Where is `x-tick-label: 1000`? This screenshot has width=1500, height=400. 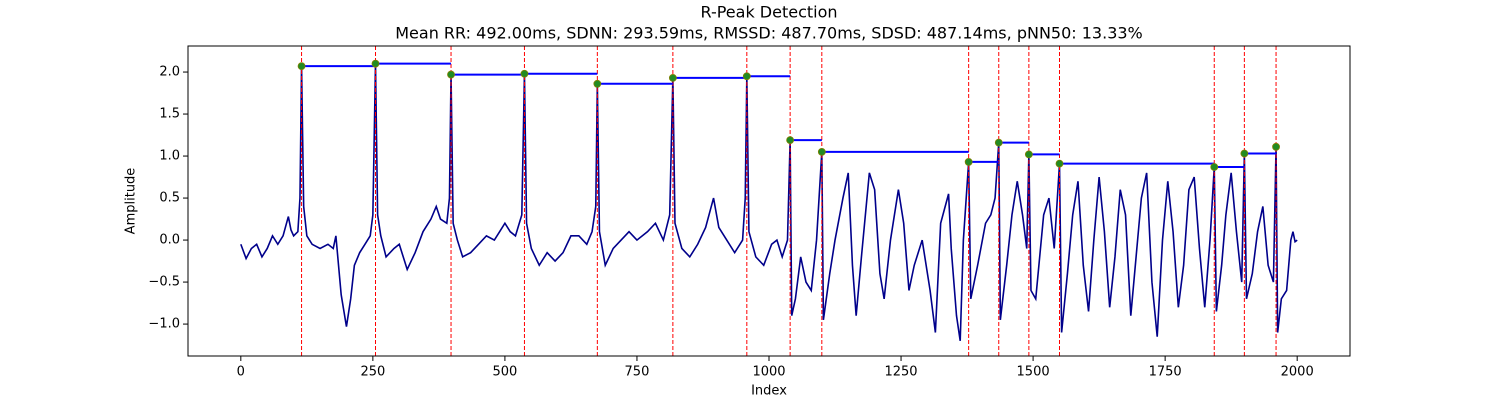 x-tick-label: 1000 is located at coordinates (768, 372).